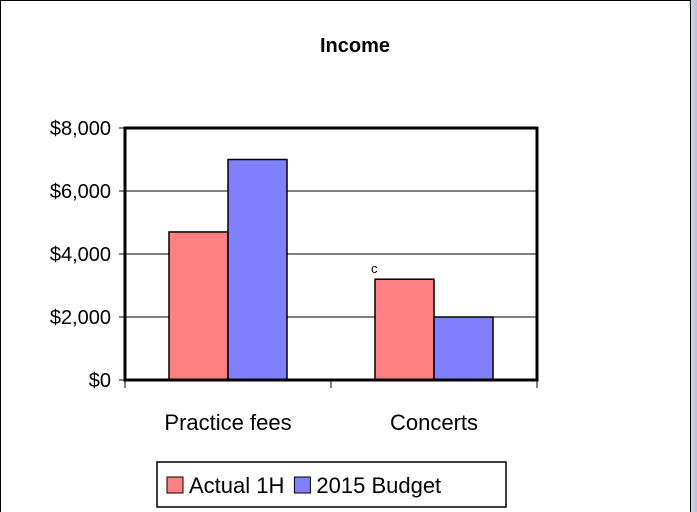 The height and width of the screenshot is (512, 697). Describe the element at coordinates (321, 422) in the screenshot. I see `x-category-labels: Practice fees Concerts` at that location.